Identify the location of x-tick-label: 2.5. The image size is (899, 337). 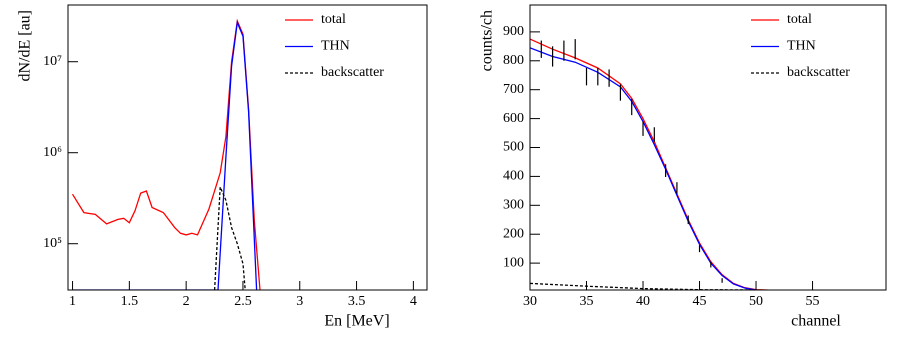
(243, 301).